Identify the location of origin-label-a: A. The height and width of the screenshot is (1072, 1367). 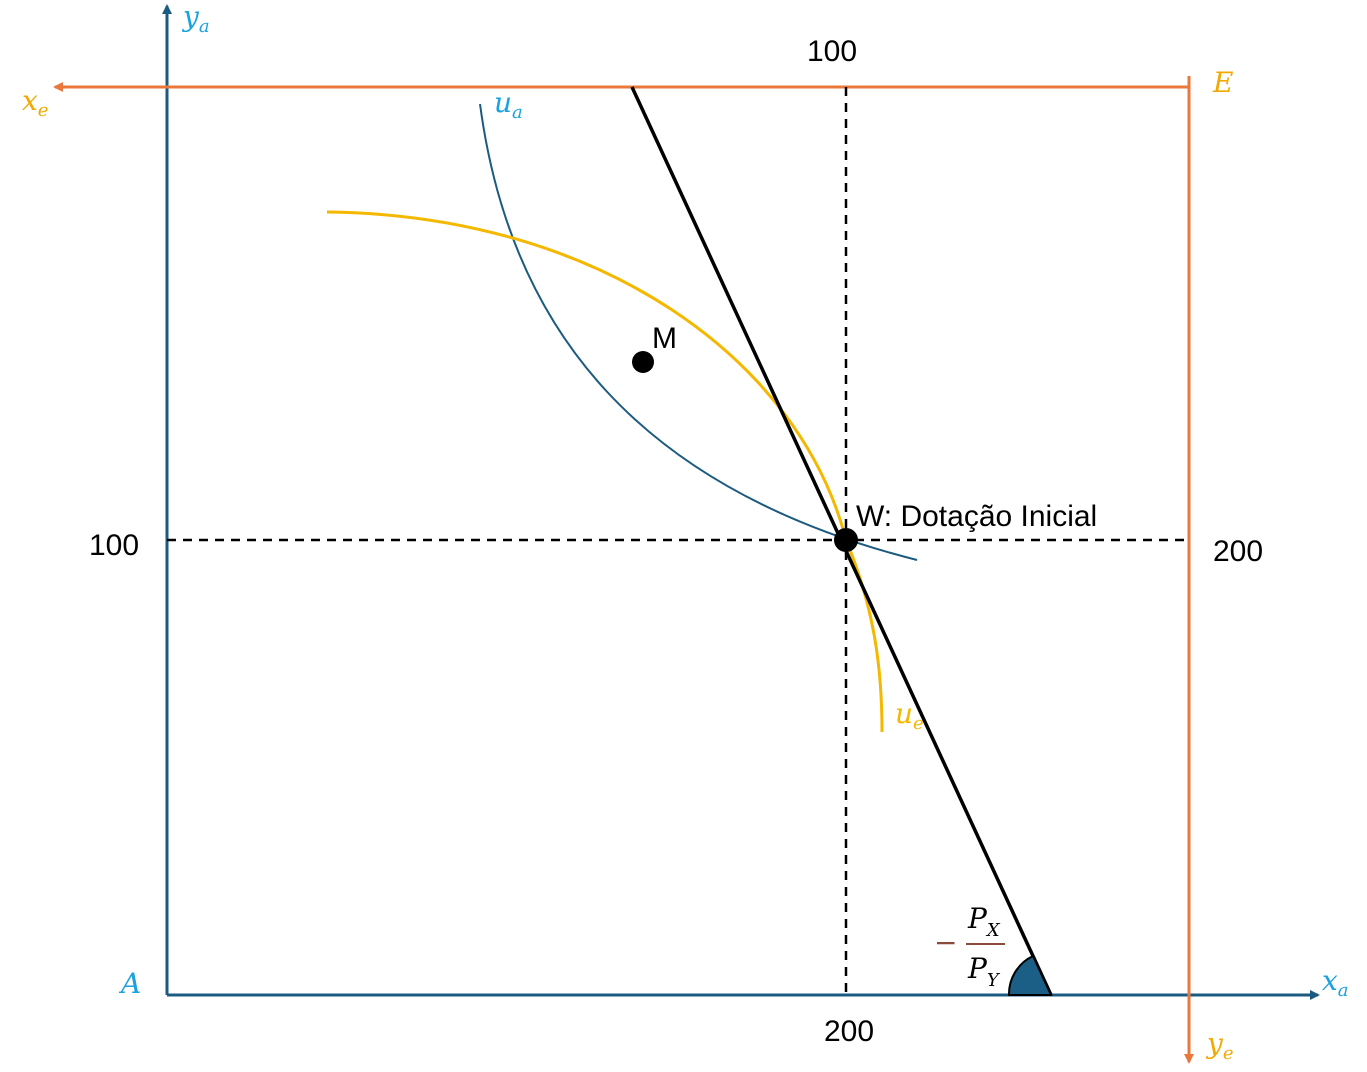
(129, 983).